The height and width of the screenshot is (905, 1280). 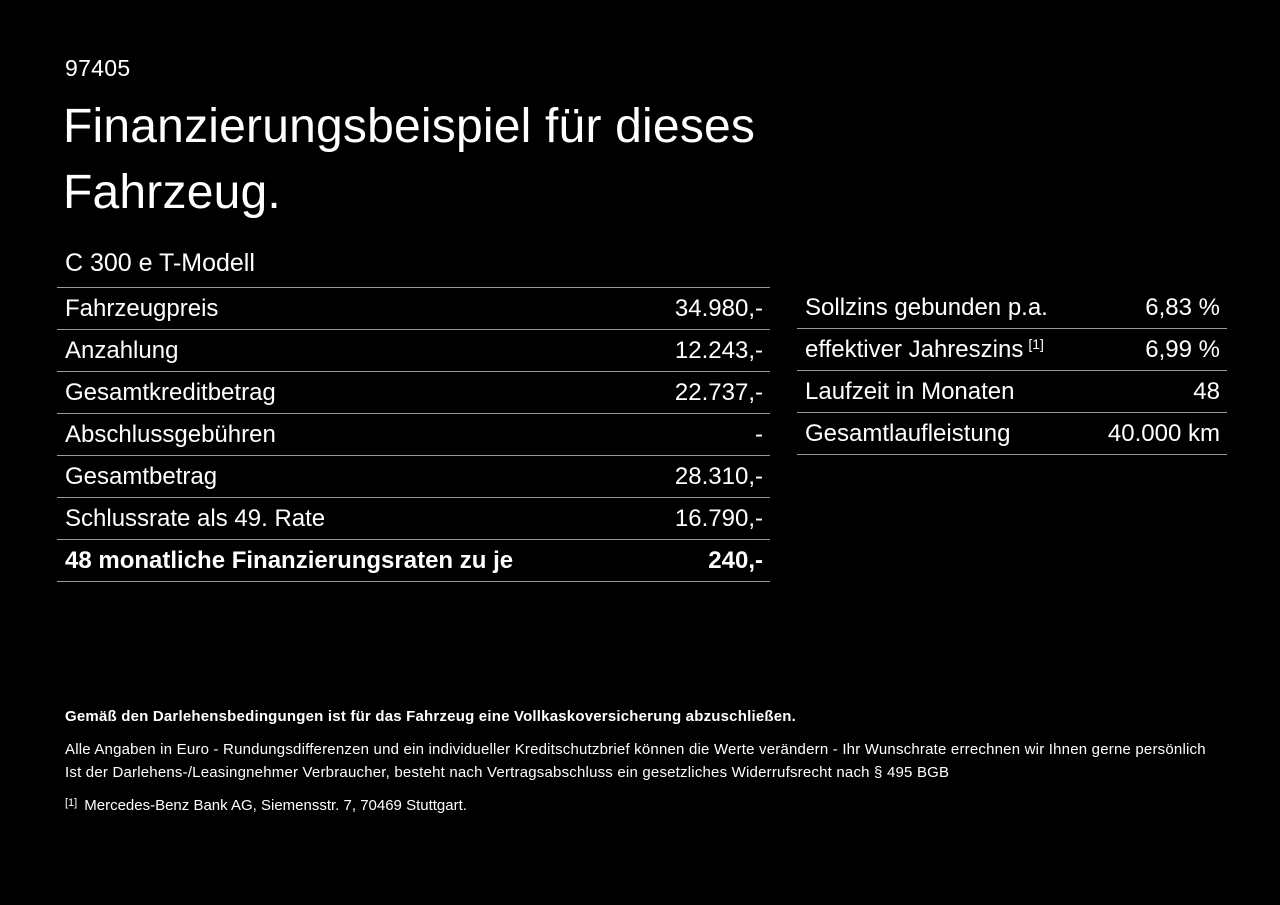 What do you see at coordinates (413, 351) in the screenshot?
I see `finance-row-anzahlung: Anzahlung 12.243,-` at bounding box center [413, 351].